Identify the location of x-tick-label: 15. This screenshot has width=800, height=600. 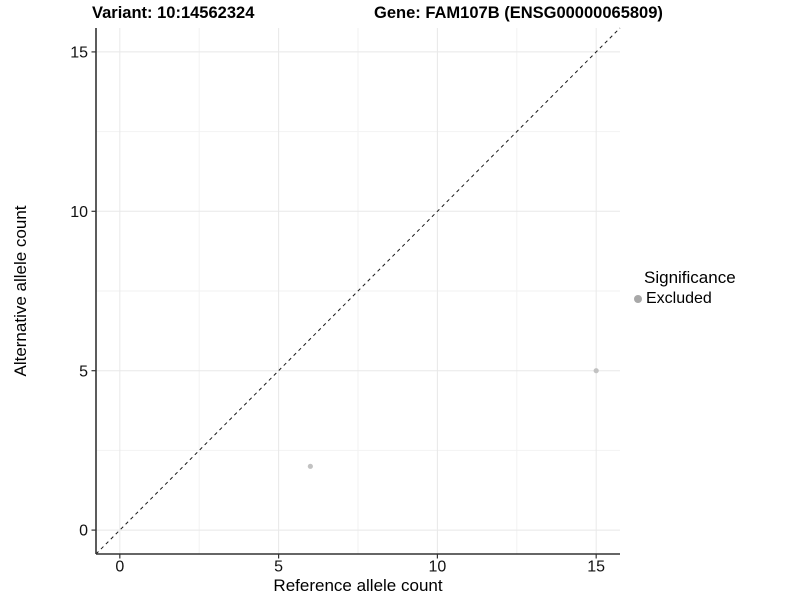
(596, 566).